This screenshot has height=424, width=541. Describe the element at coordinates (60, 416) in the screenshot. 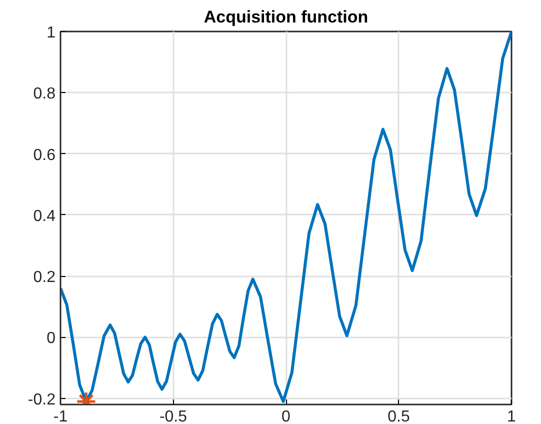

I see `x-tick-label: -1` at that location.